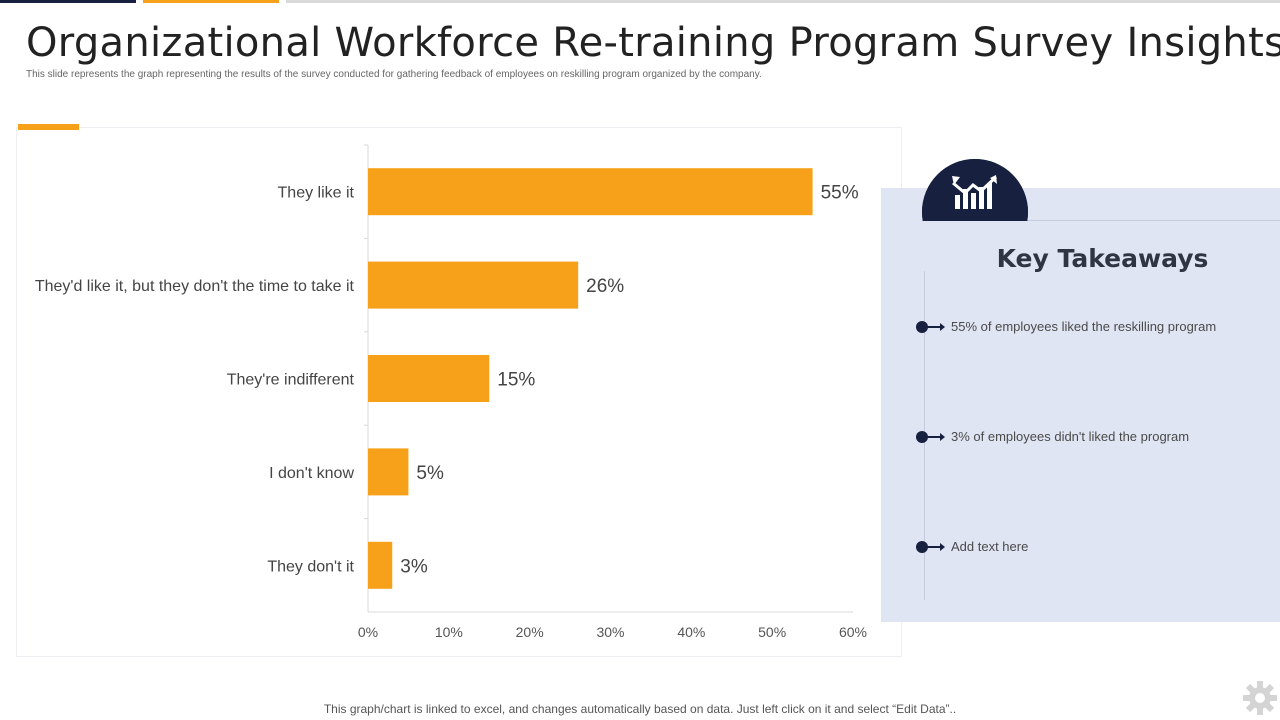 This screenshot has width=1280, height=720. I want to click on data-label: 3%, so click(414, 566).